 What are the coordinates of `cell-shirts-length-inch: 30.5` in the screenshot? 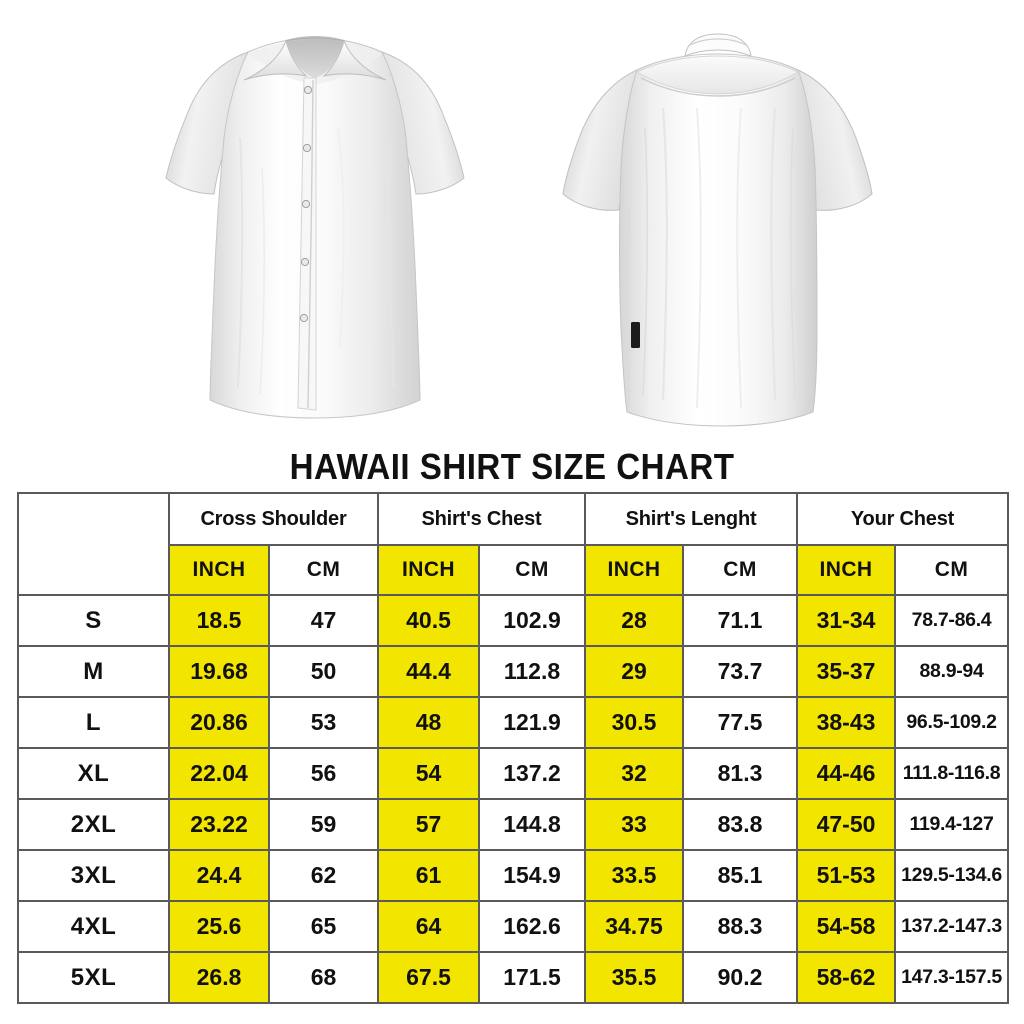 It's located at (634, 722).